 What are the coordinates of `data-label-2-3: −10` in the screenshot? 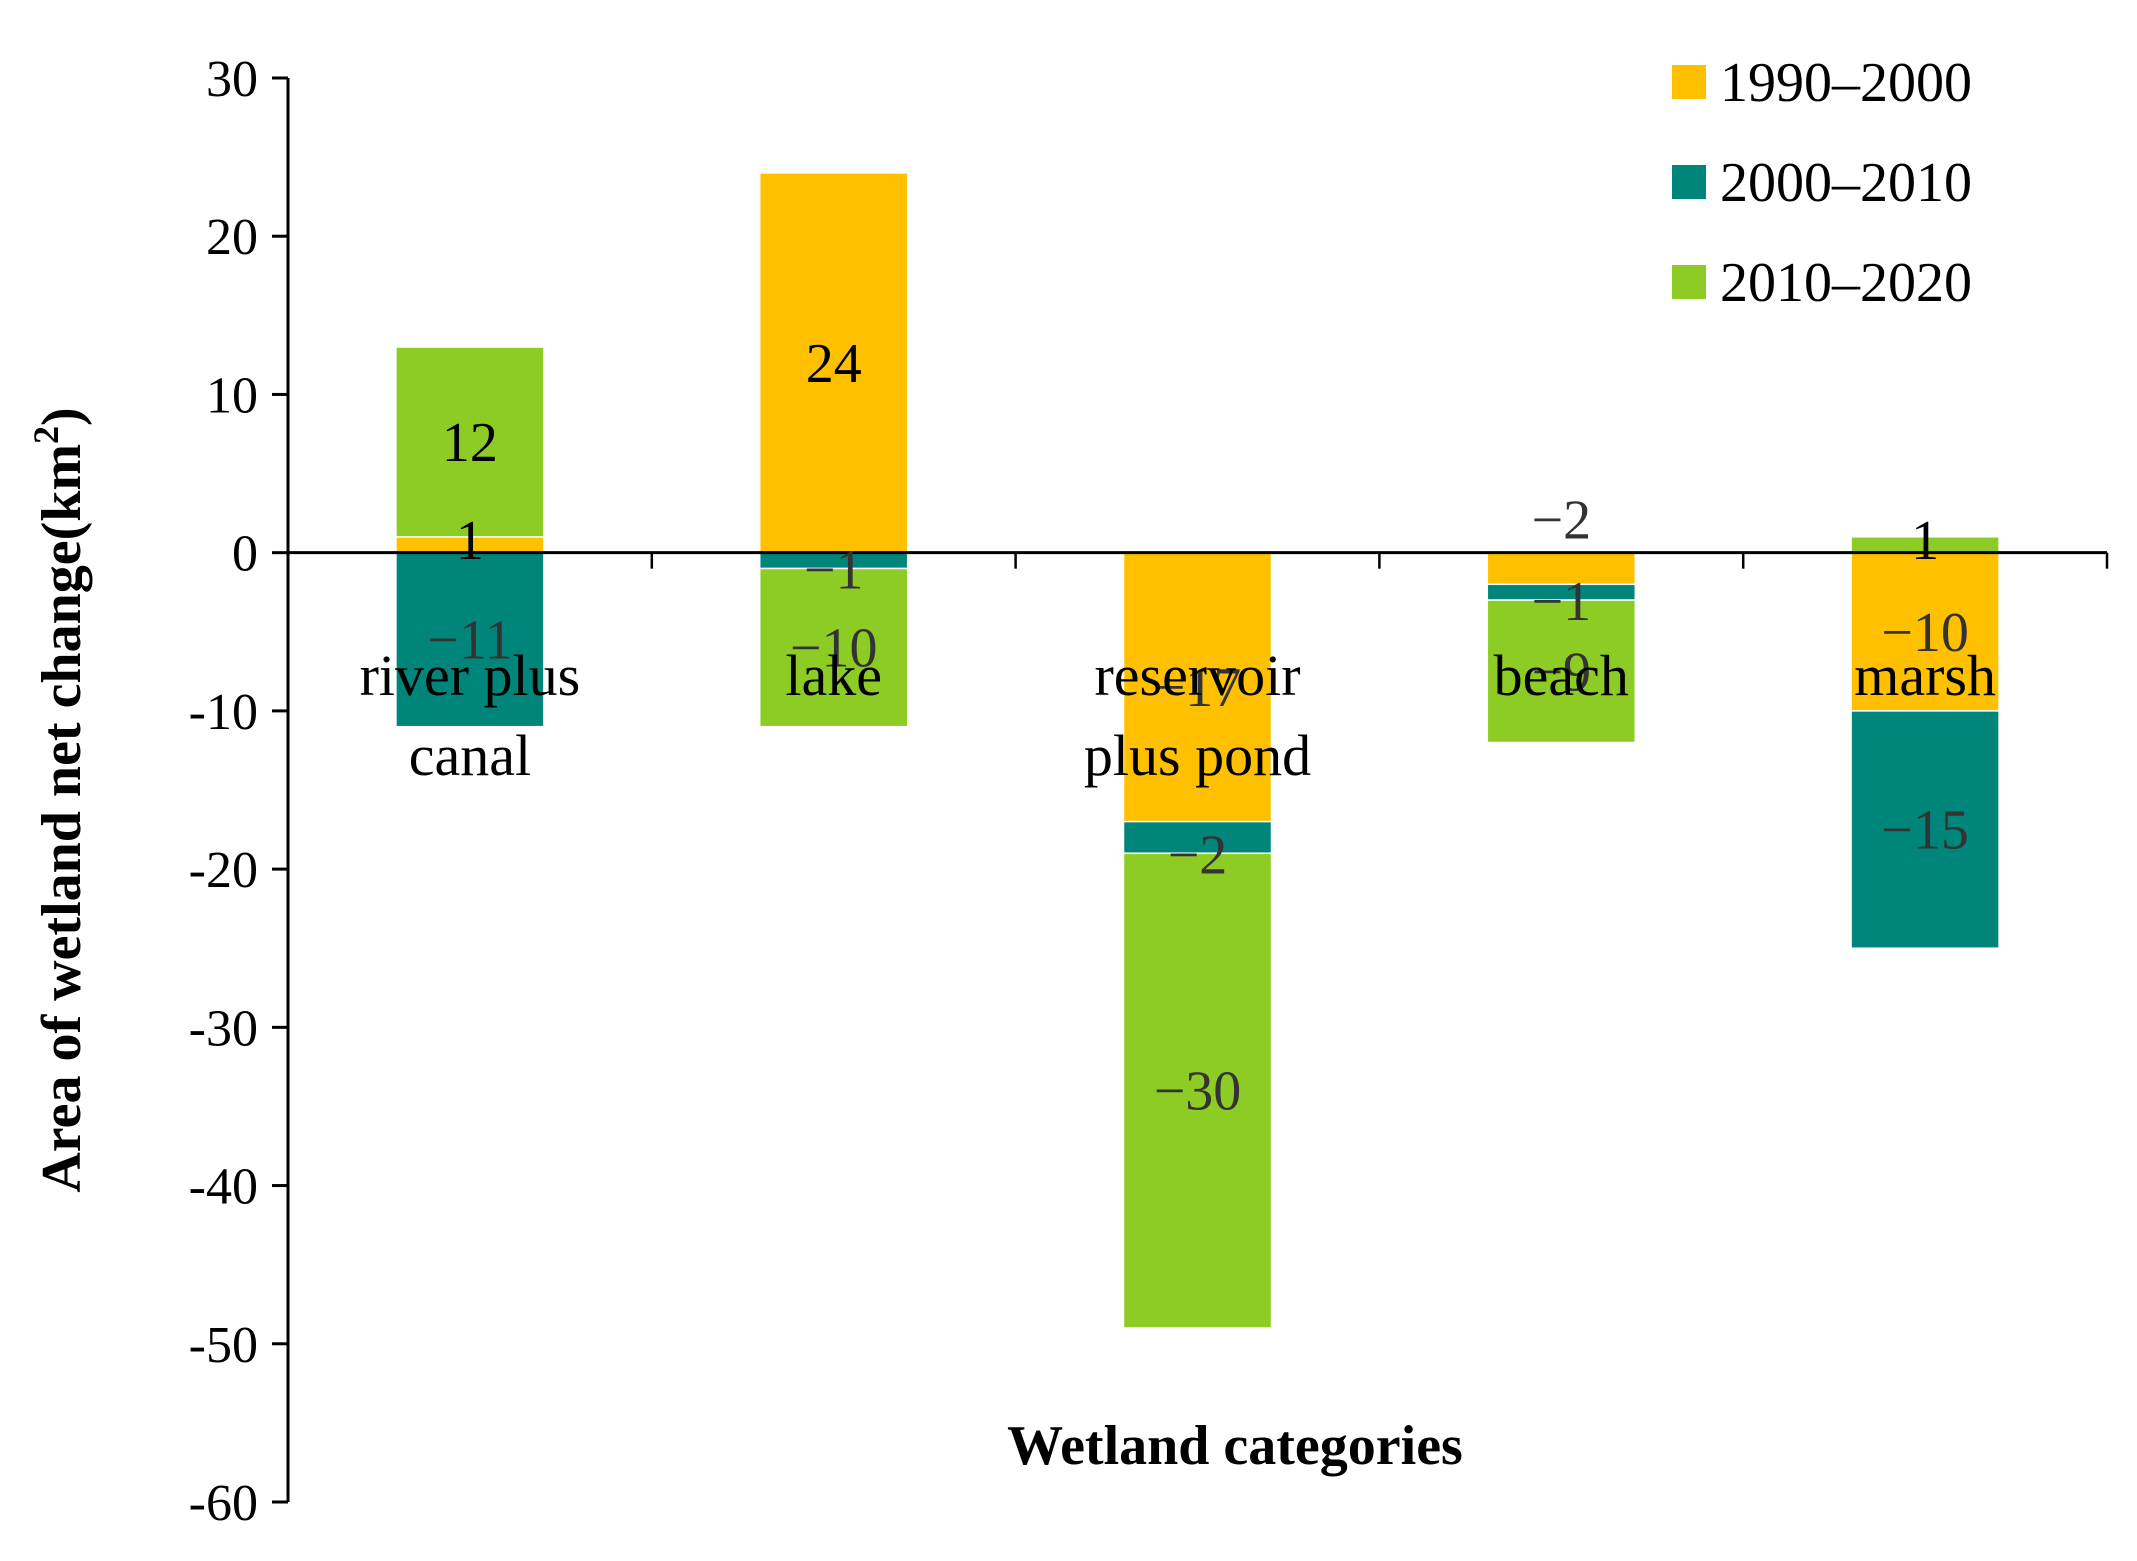 It's located at (834, 649).